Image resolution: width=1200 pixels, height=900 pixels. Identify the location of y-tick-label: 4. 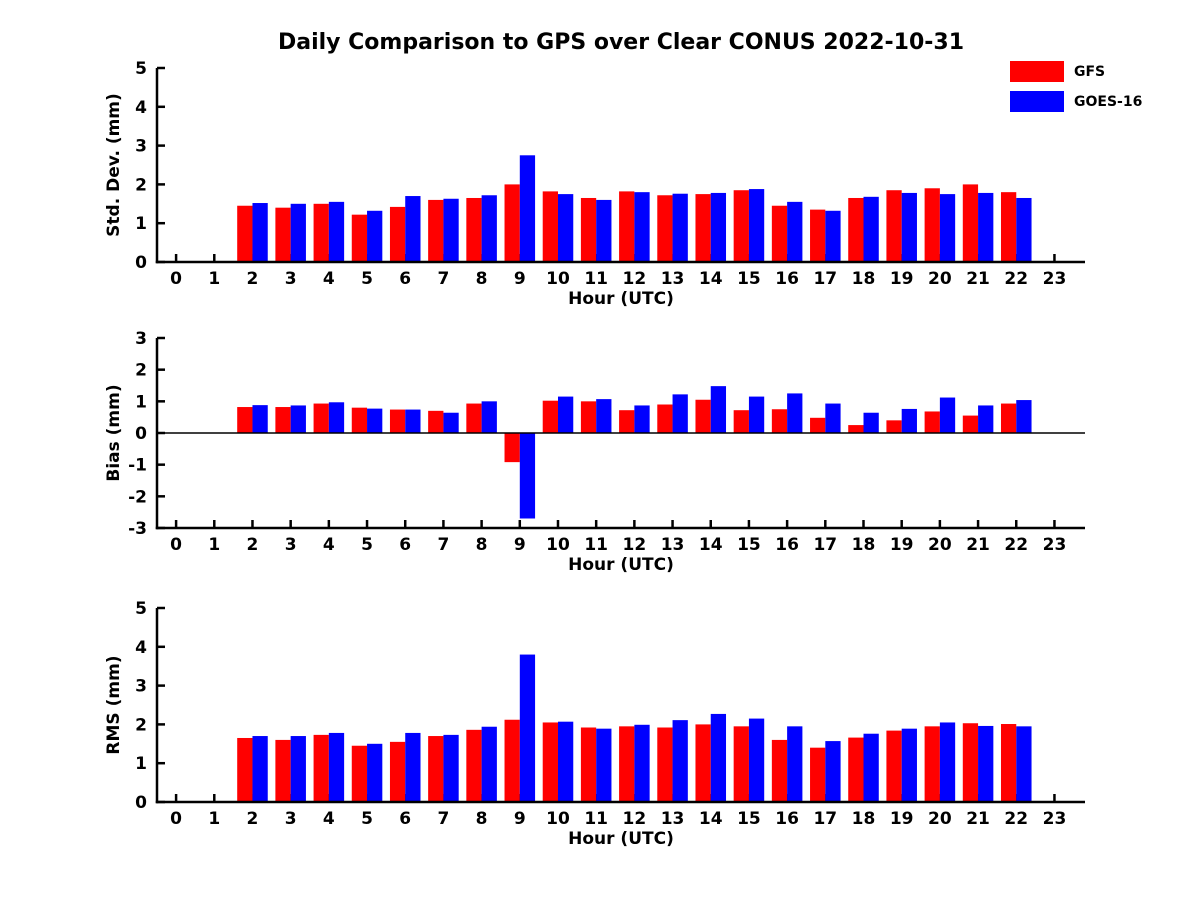
(141, 648).